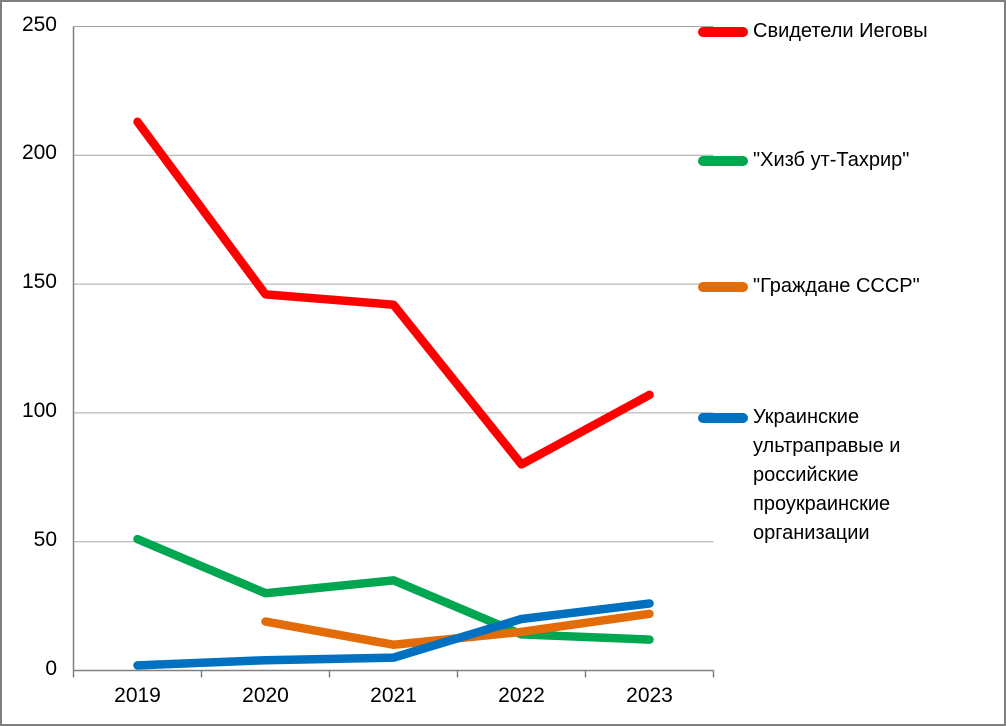  What do you see at coordinates (265, 695) in the screenshot?
I see `x-axis-label: 2020` at bounding box center [265, 695].